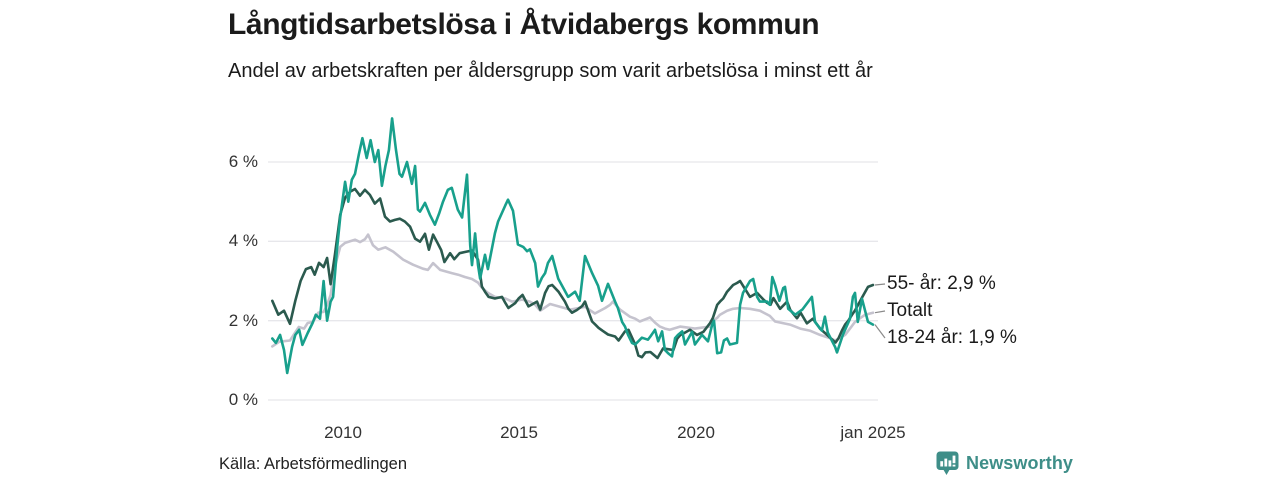 The height and width of the screenshot is (480, 1280). I want to click on newsworthy-bubble-chart-icon, so click(947, 463).